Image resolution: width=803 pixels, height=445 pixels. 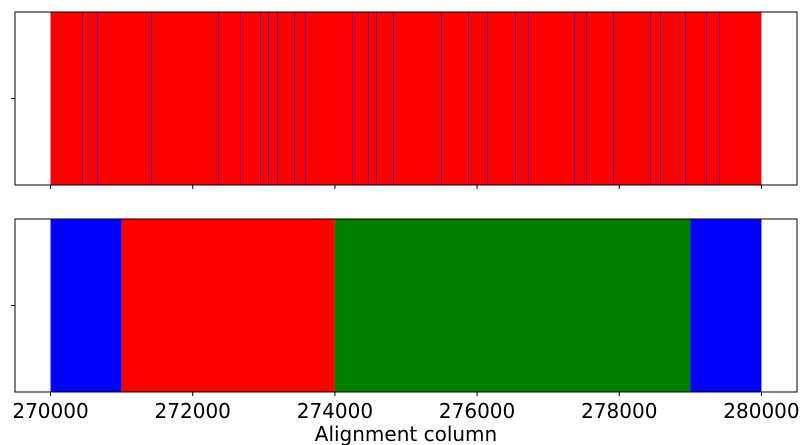 I want to click on x-tick-label: 276000, so click(x=477, y=411).